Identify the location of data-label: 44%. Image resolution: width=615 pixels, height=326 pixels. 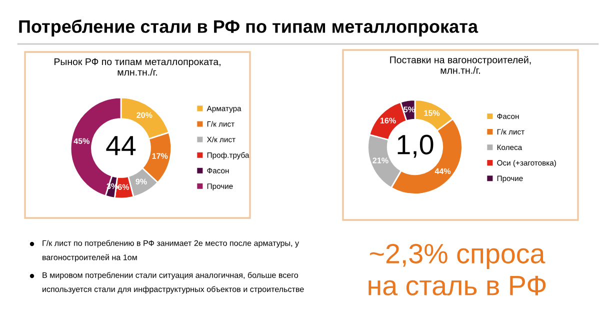
(442, 171).